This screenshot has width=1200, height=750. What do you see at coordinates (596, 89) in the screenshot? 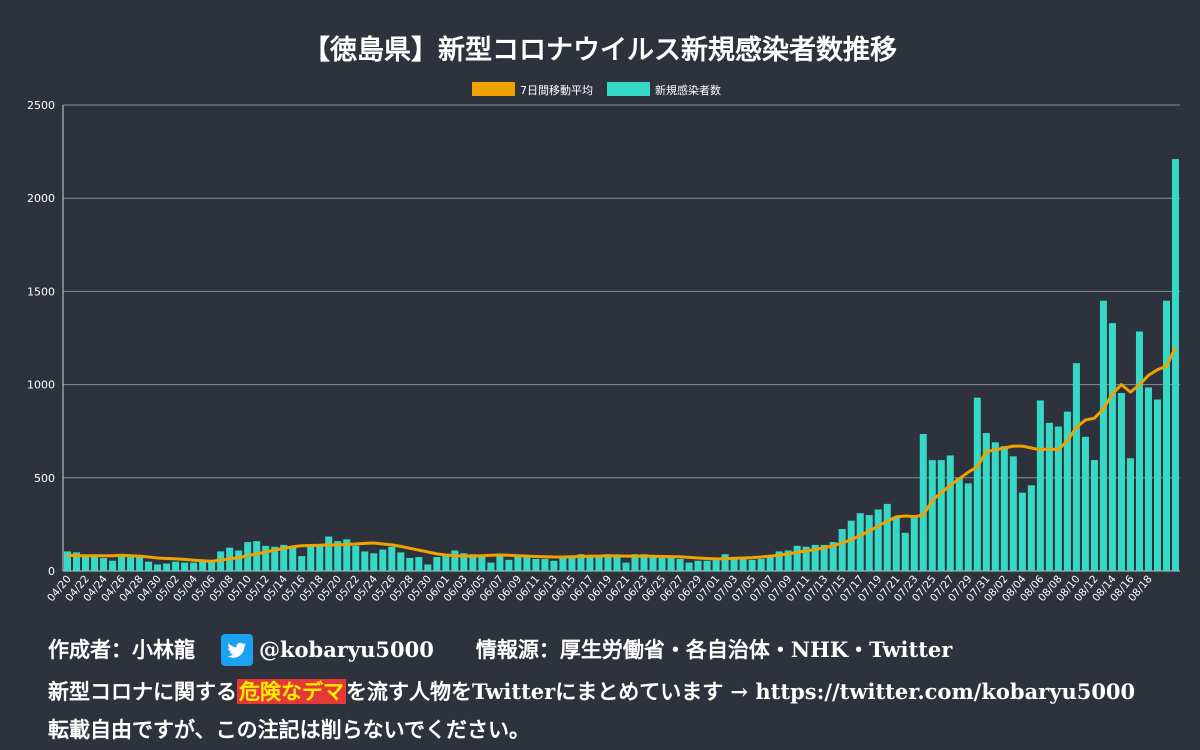
I see `legend: 7日間移動平均 新規感染者数` at bounding box center [596, 89].